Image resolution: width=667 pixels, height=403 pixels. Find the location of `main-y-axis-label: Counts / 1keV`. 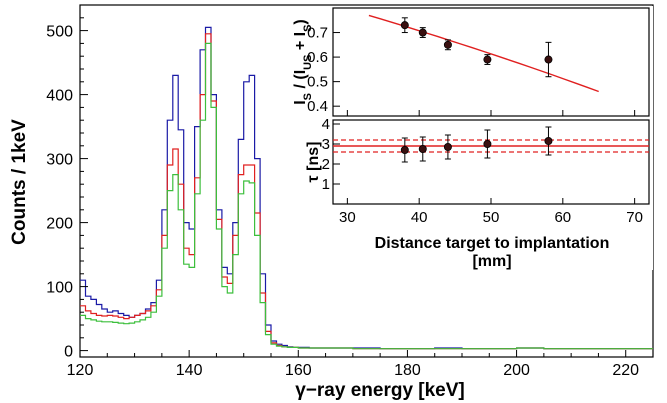

main-y-axis-label: Counts / 1keV is located at coordinates (19, 182).